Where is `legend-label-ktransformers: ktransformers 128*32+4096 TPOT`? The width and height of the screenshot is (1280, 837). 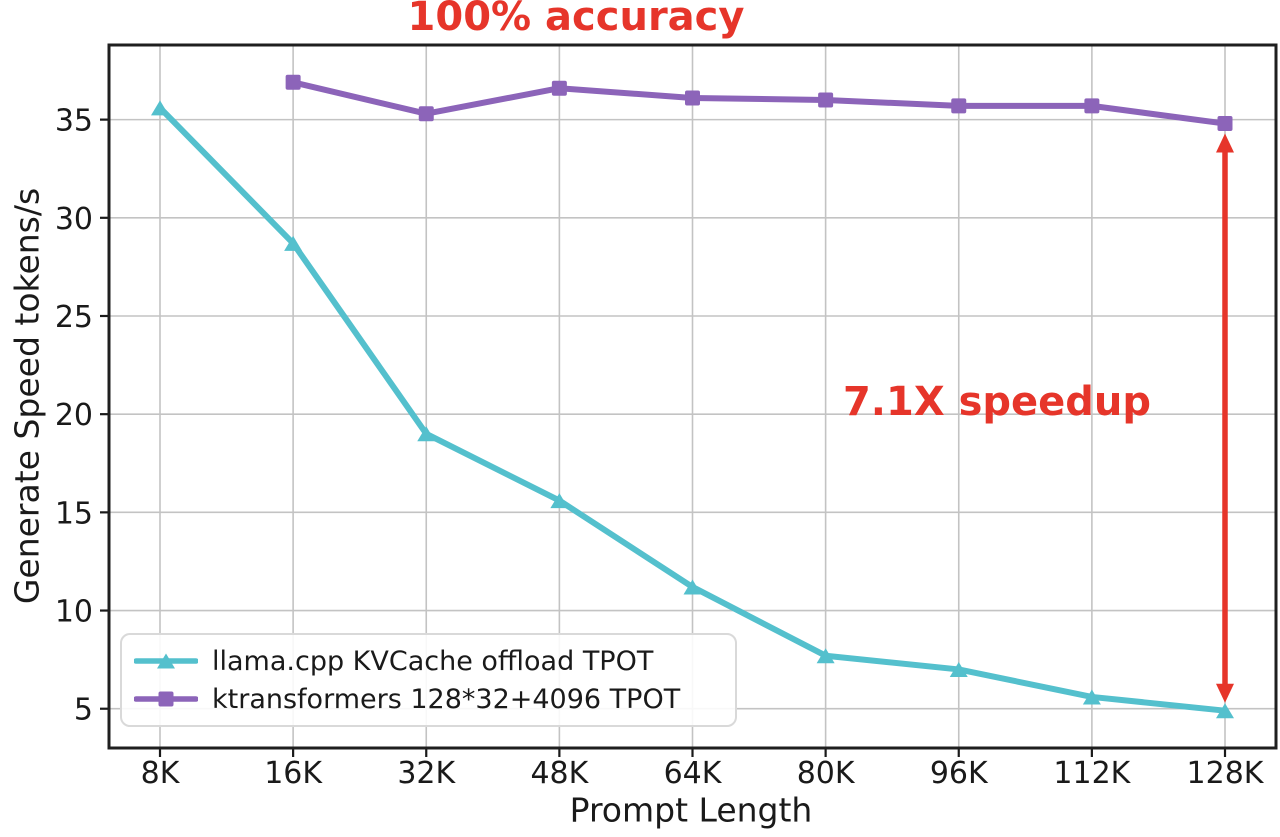 legend-label-ktransformers: ktransformers 128*32+4096 TPOT is located at coordinates (446, 699).